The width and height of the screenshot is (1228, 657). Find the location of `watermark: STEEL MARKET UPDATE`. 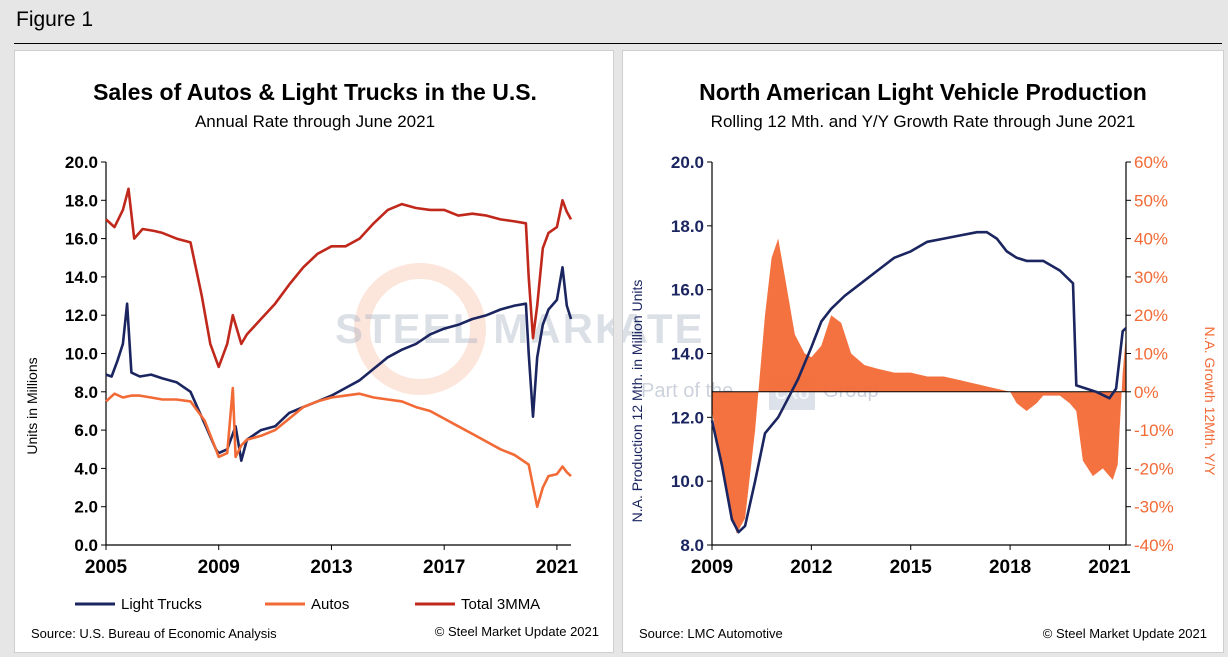

watermark: STEEL MARKET UPDATE is located at coordinates (474, 329).